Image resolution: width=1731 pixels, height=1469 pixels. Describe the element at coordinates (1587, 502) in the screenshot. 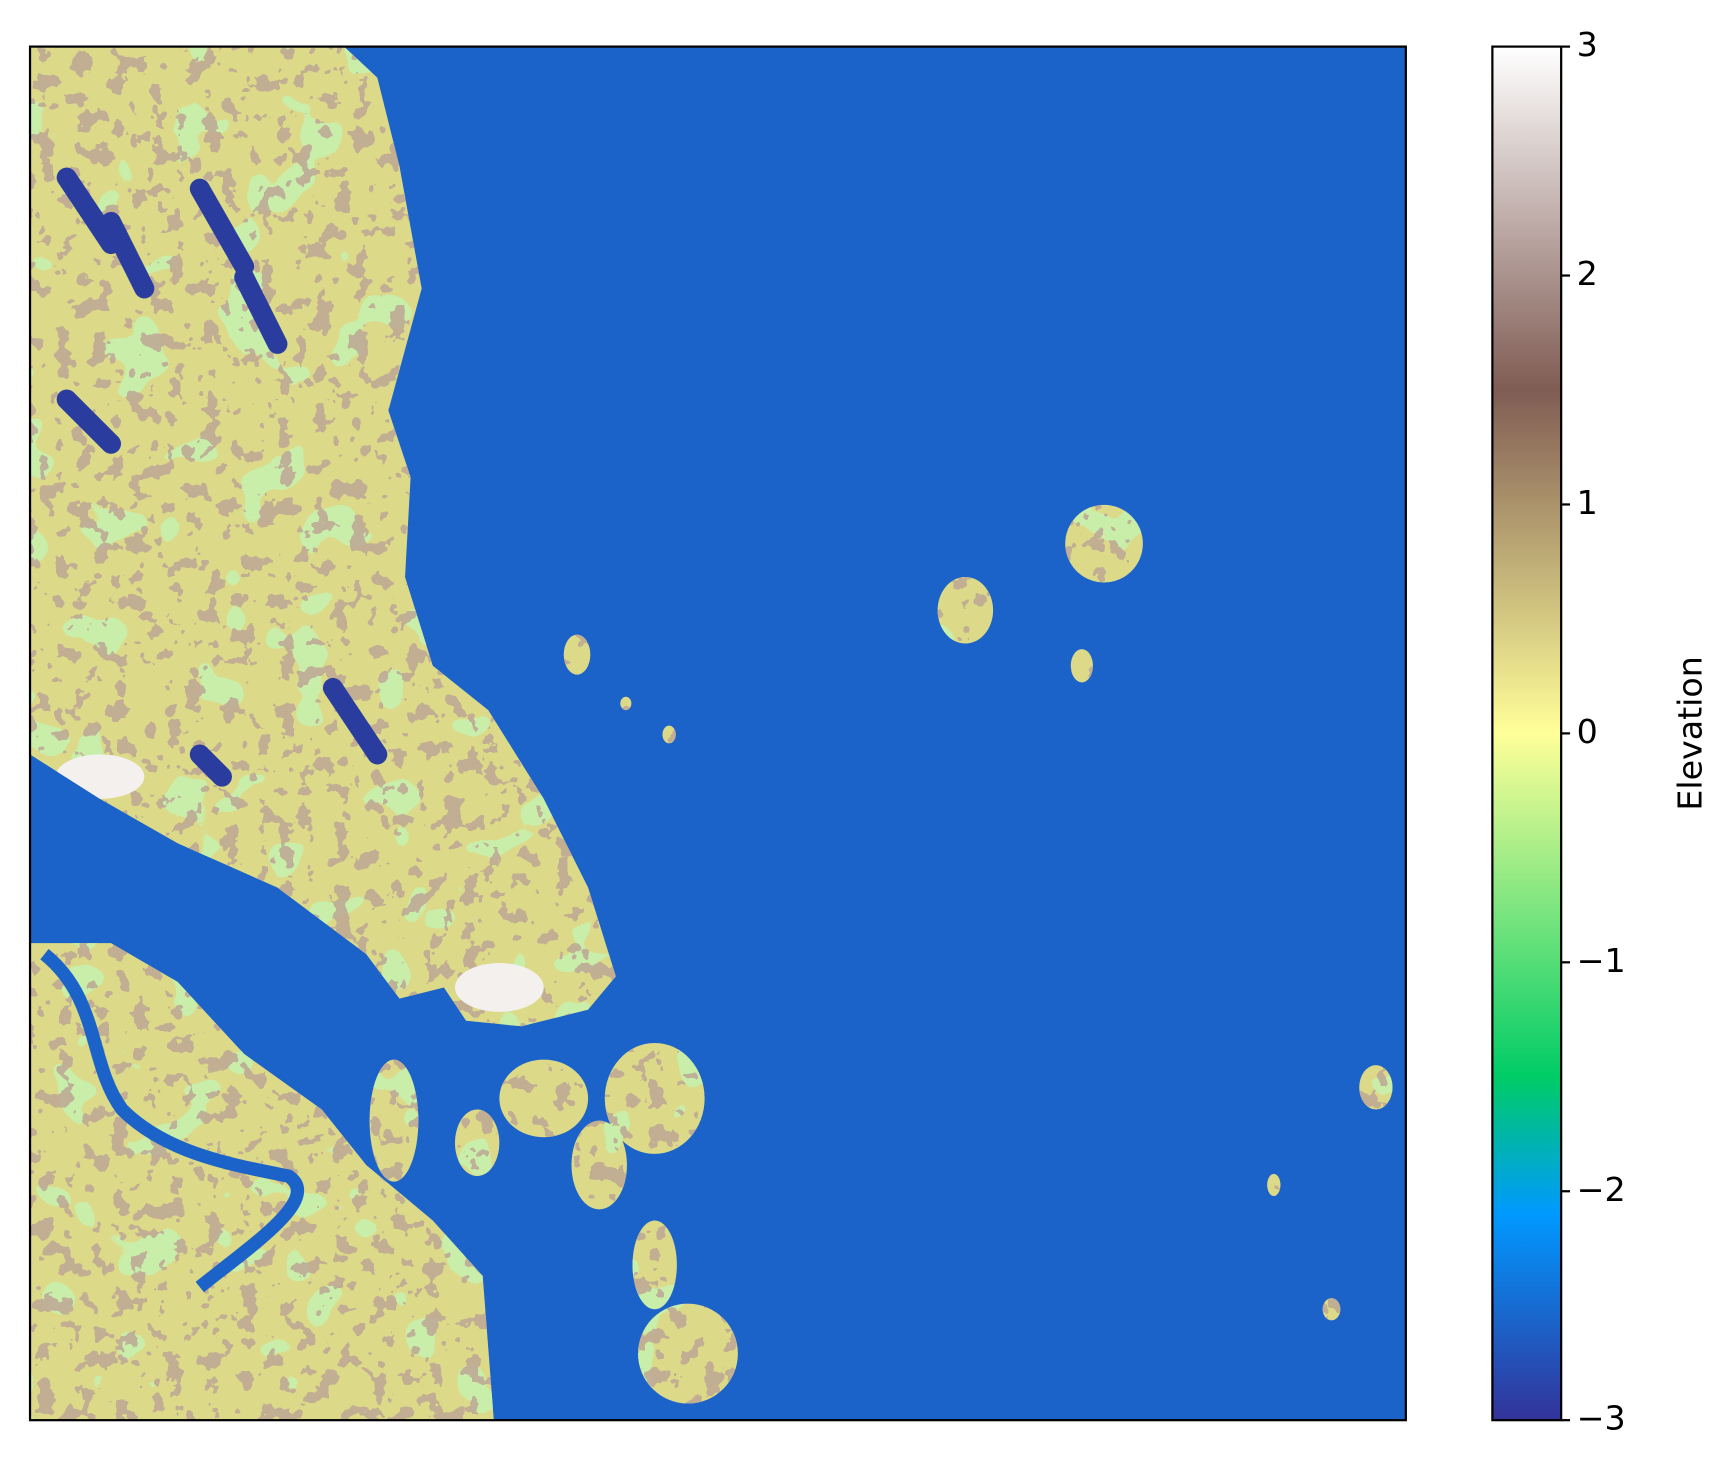

I see `colorbar-tick-label: 1` at that location.